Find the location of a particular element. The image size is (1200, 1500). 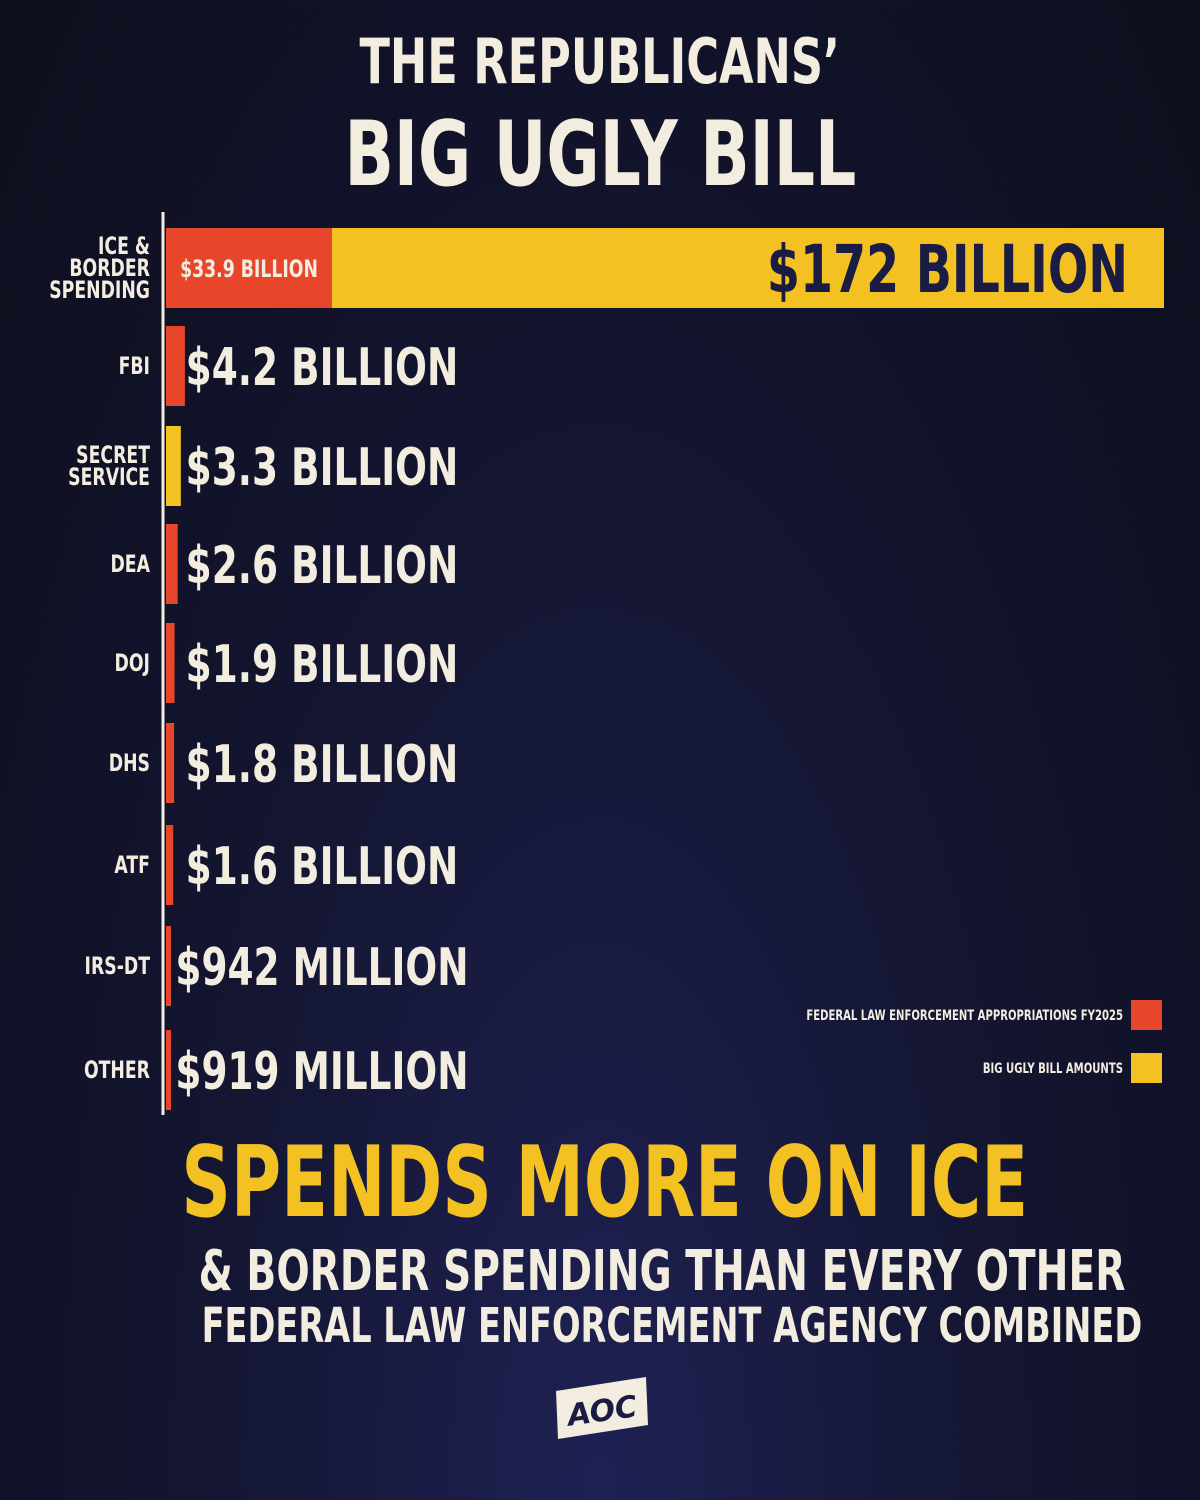

bar-ice-border-spending is located at coordinates (665, 268).